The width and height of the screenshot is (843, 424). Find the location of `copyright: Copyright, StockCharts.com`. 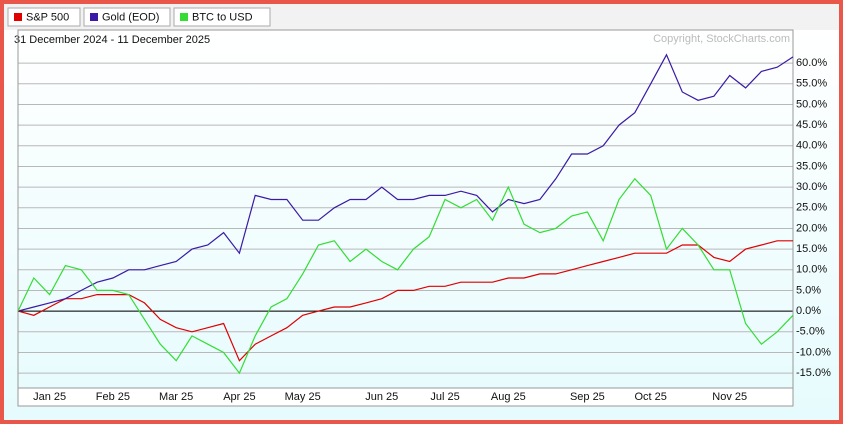

copyright: Copyright, StockCharts.com is located at coordinates (721, 39).